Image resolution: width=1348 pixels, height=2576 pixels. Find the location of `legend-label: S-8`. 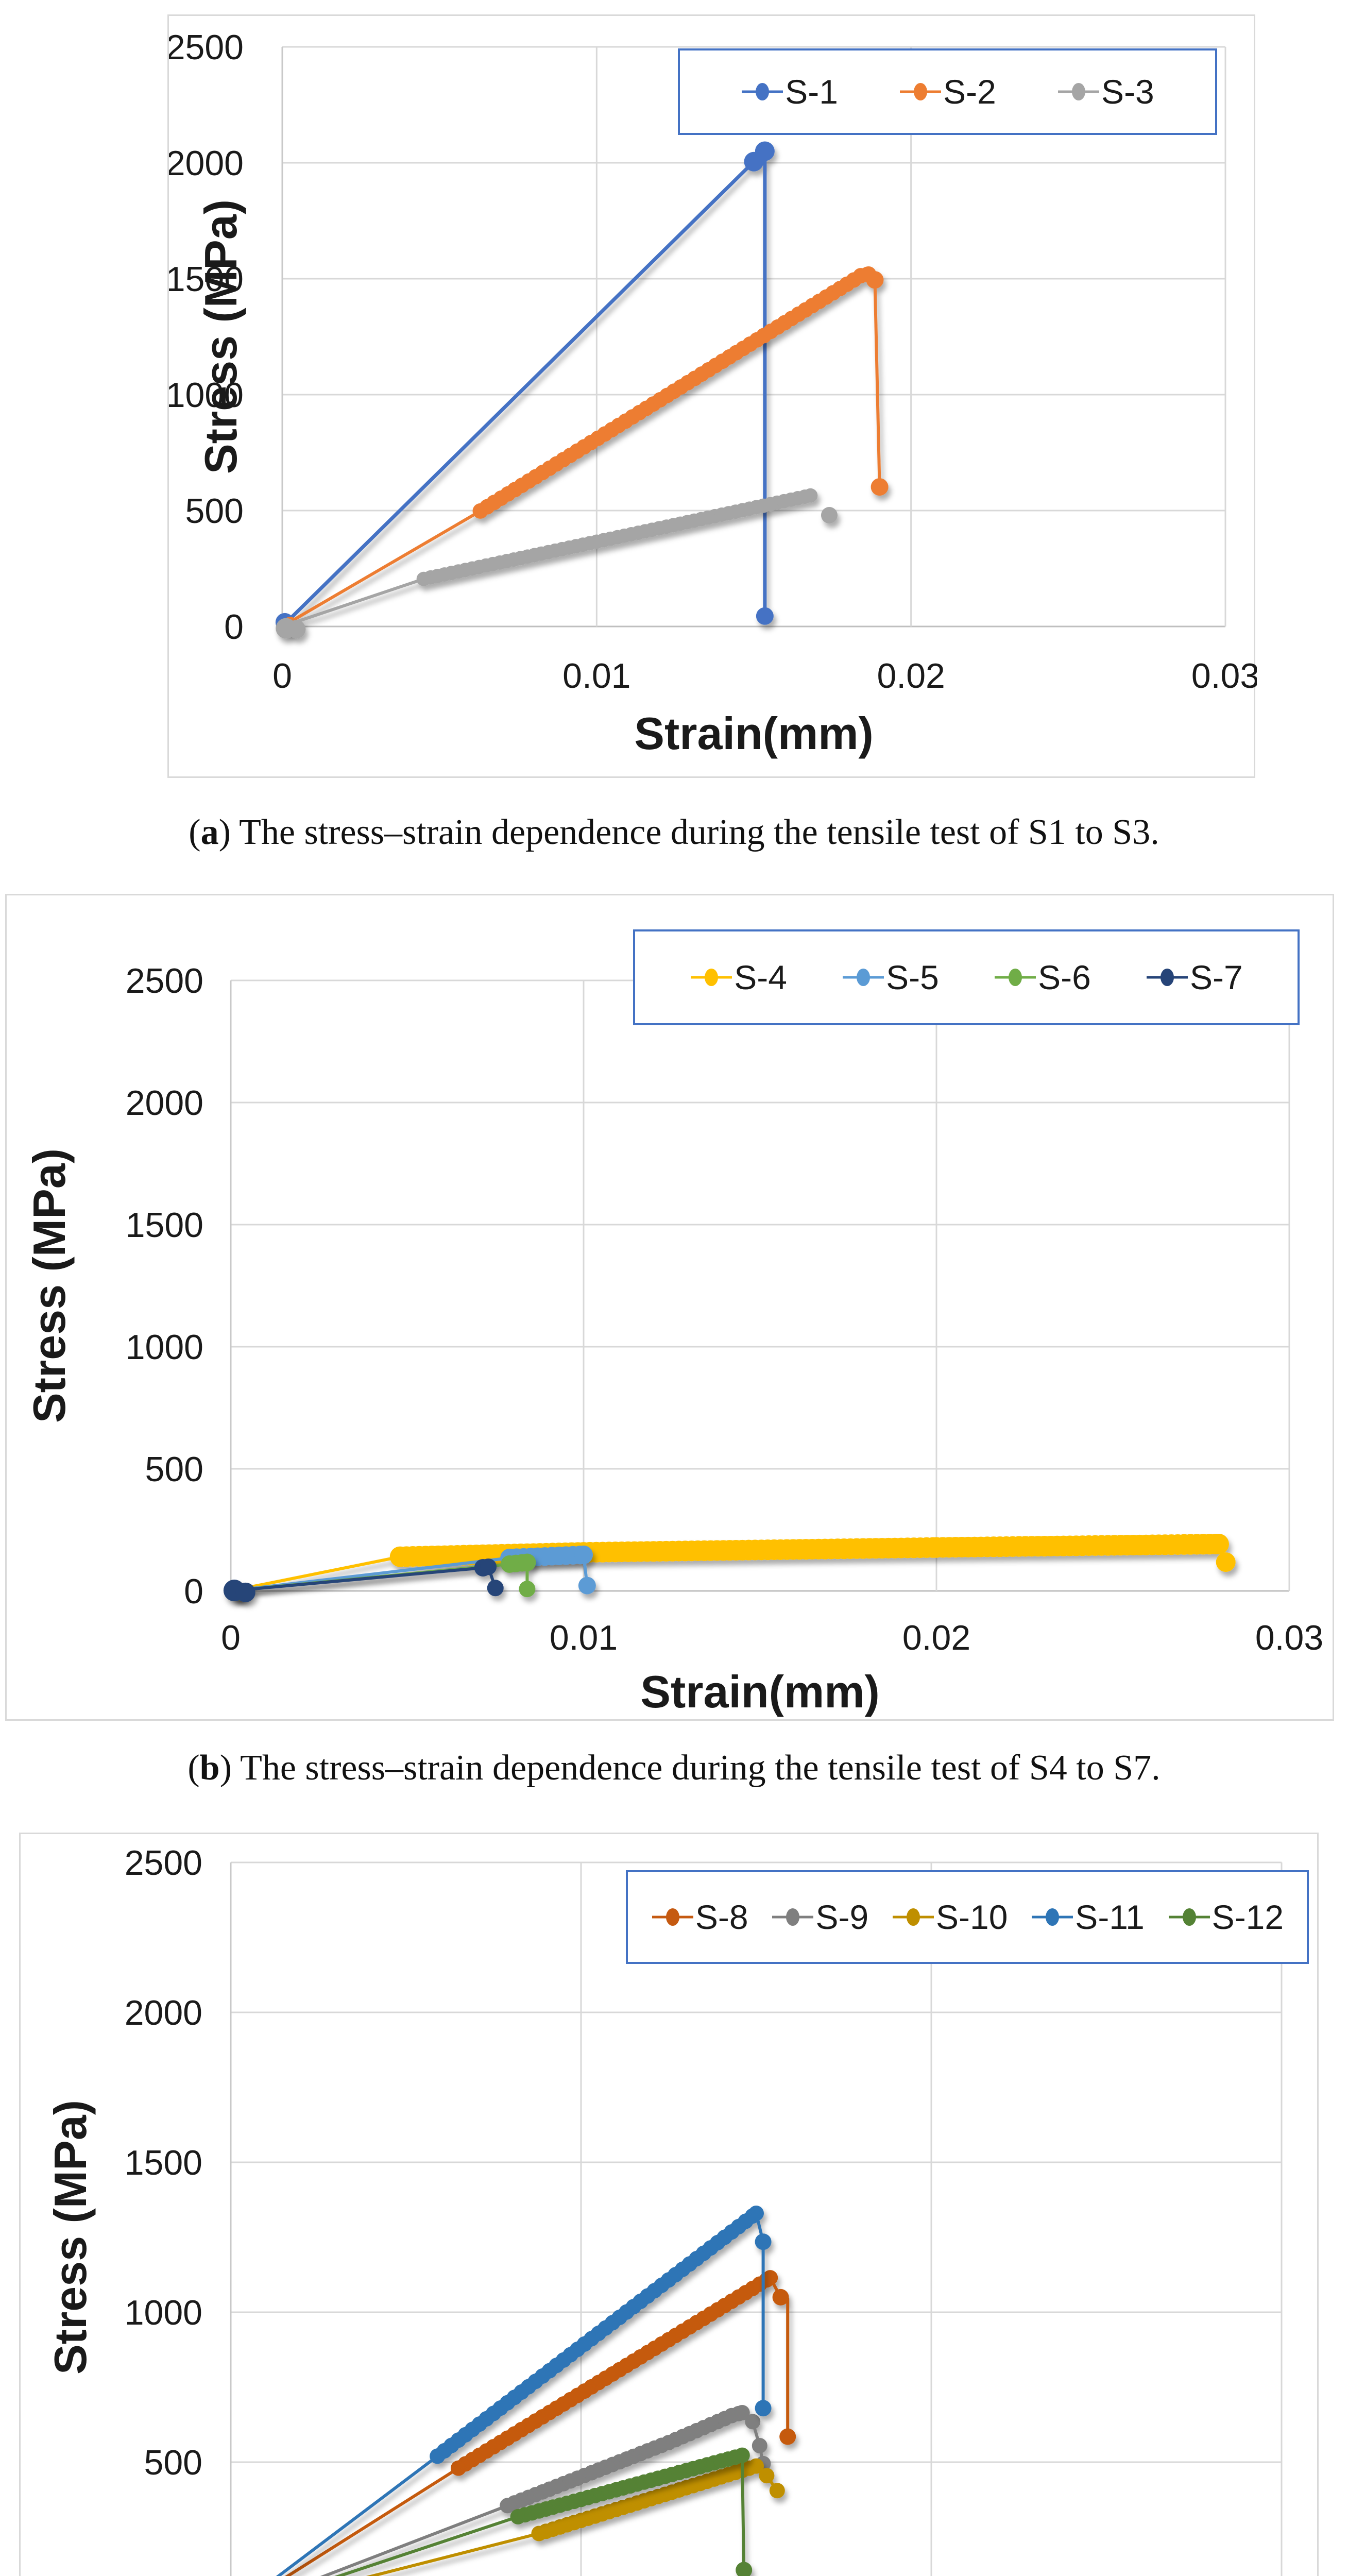

legend-label: S-8 is located at coordinates (721, 1917).